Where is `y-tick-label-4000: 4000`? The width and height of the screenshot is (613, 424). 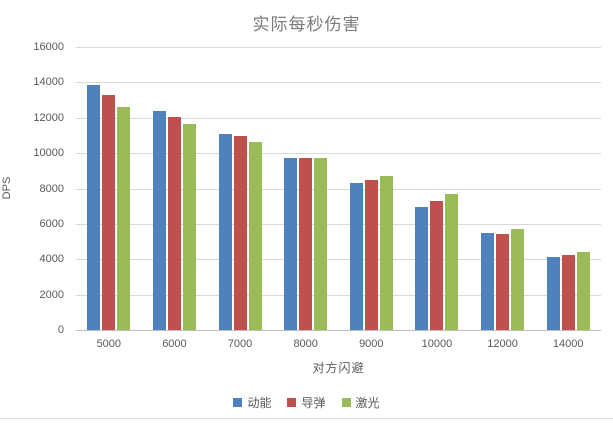 y-tick-label-4000: 4000 is located at coordinates (51, 259).